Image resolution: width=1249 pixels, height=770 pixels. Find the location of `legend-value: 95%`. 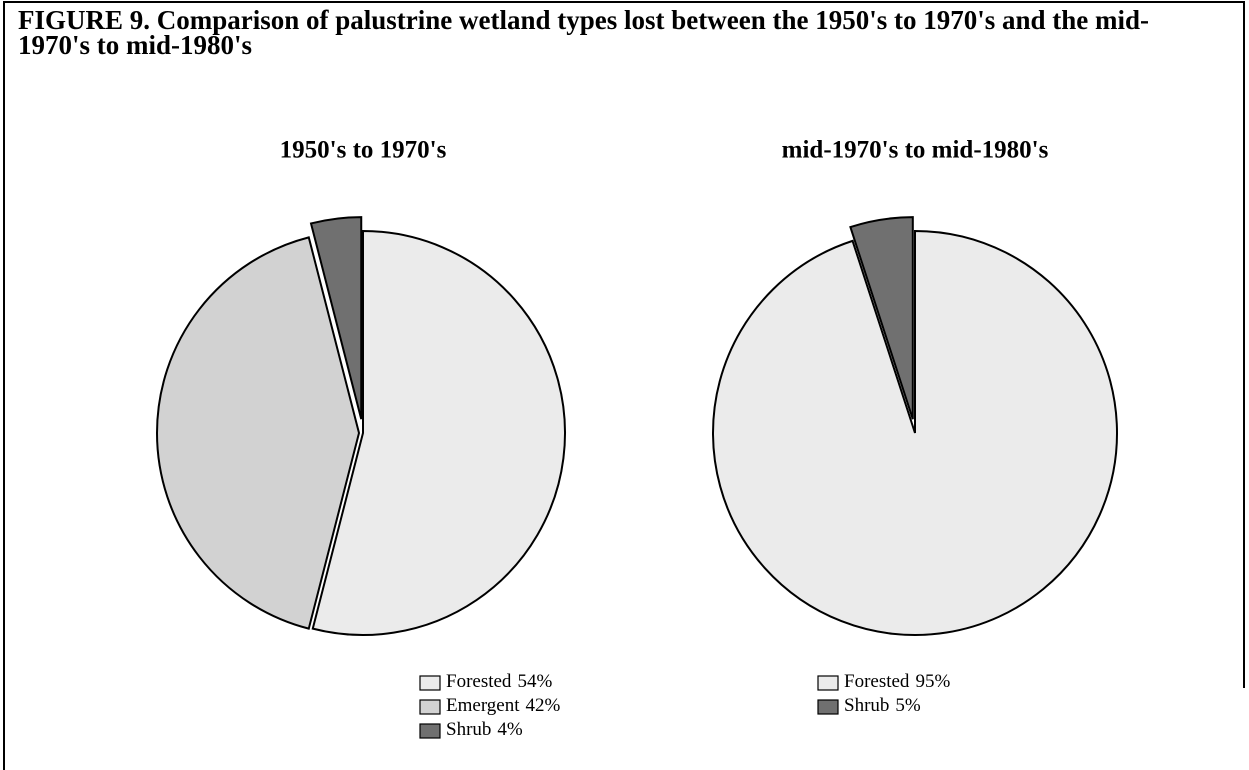

legend-value: 95% is located at coordinates (932, 681).